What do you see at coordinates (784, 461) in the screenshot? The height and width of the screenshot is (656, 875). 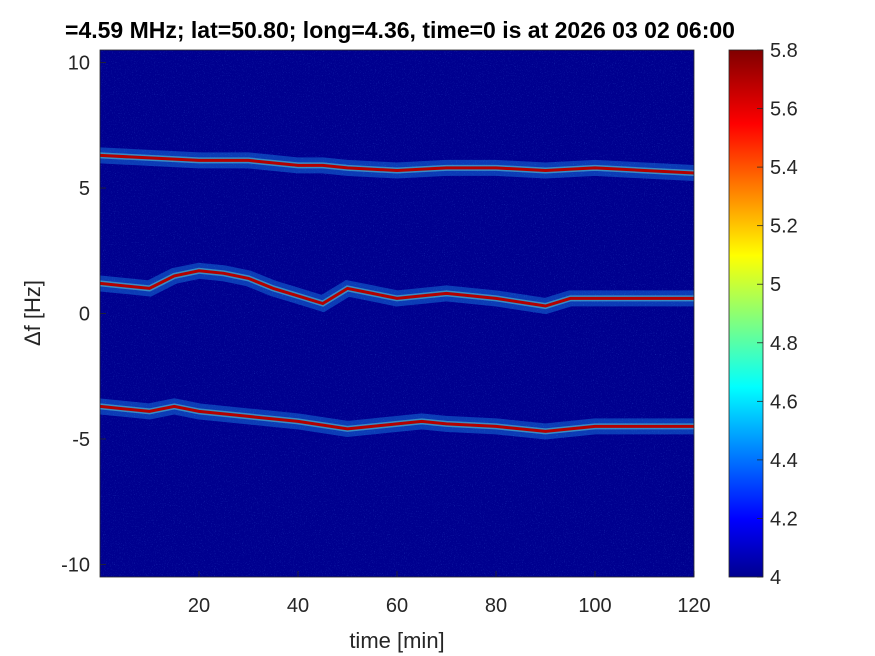 I see `colorbar-tick-label: 4.4` at bounding box center [784, 461].